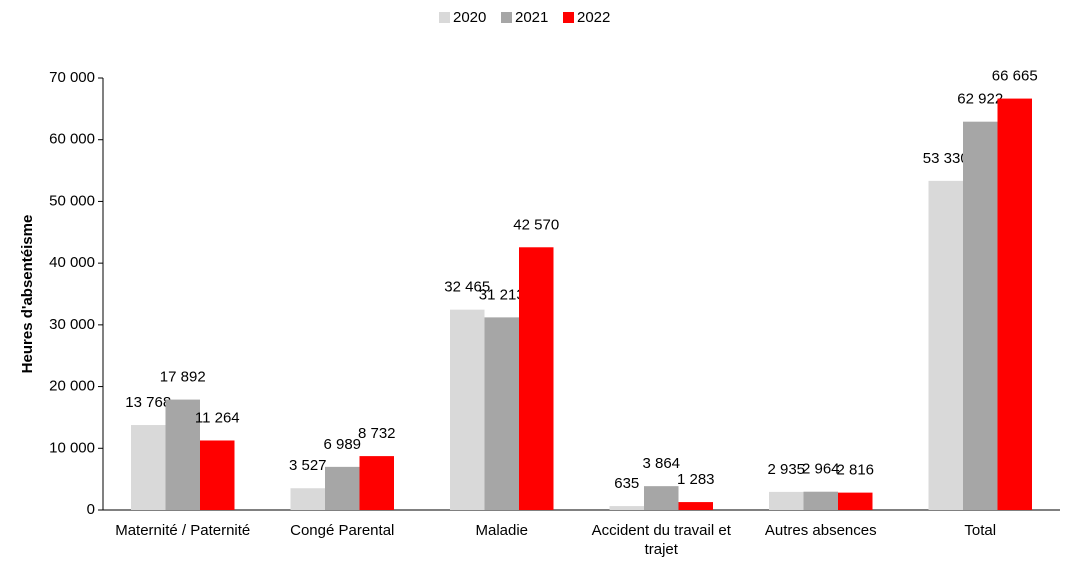 This screenshot has width=1065, height=572. I want to click on data-label: 2 816, so click(855, 470).